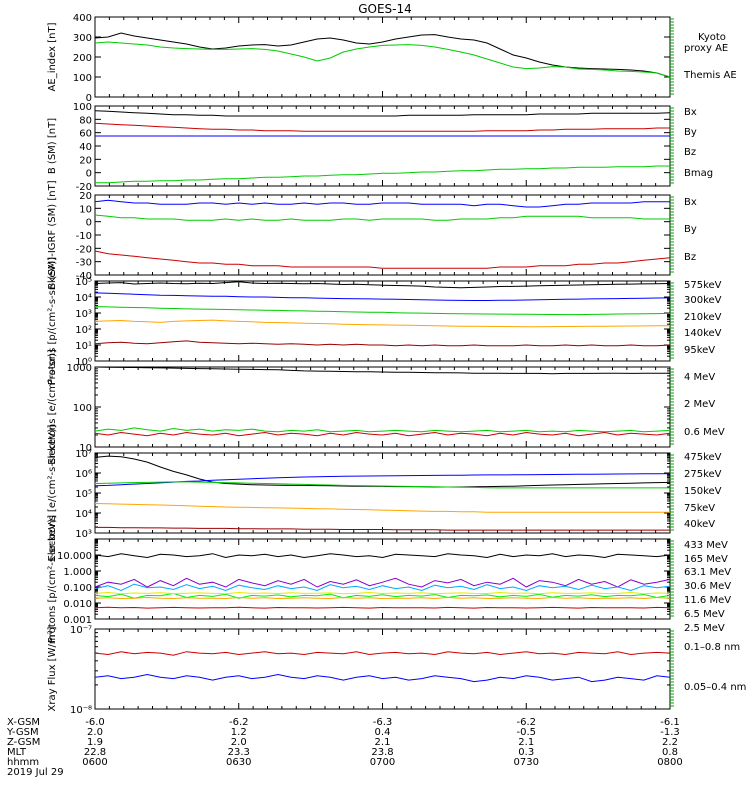 The width and height of the screenshot is (750, 800). I want to click on x-row-label: MLT, so click(17, 752).